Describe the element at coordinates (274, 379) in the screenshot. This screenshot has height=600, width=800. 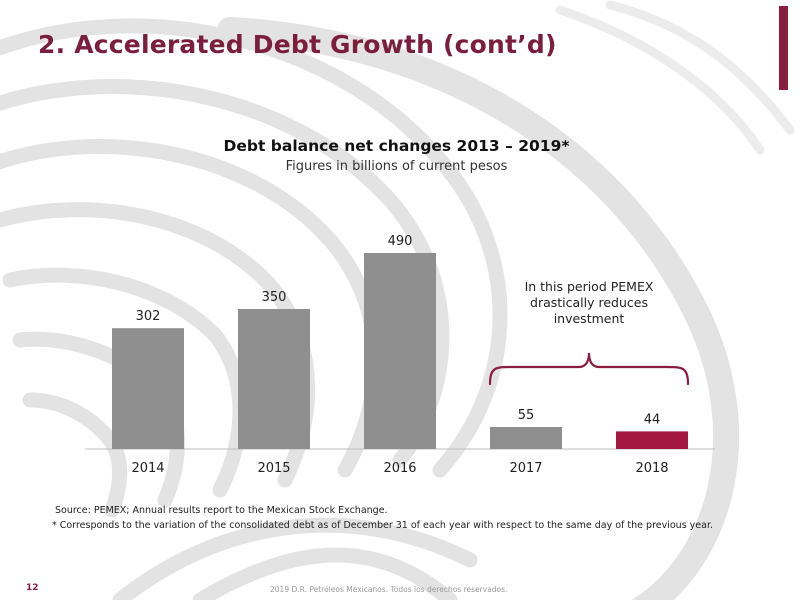
I see `bar-2015` at that location.